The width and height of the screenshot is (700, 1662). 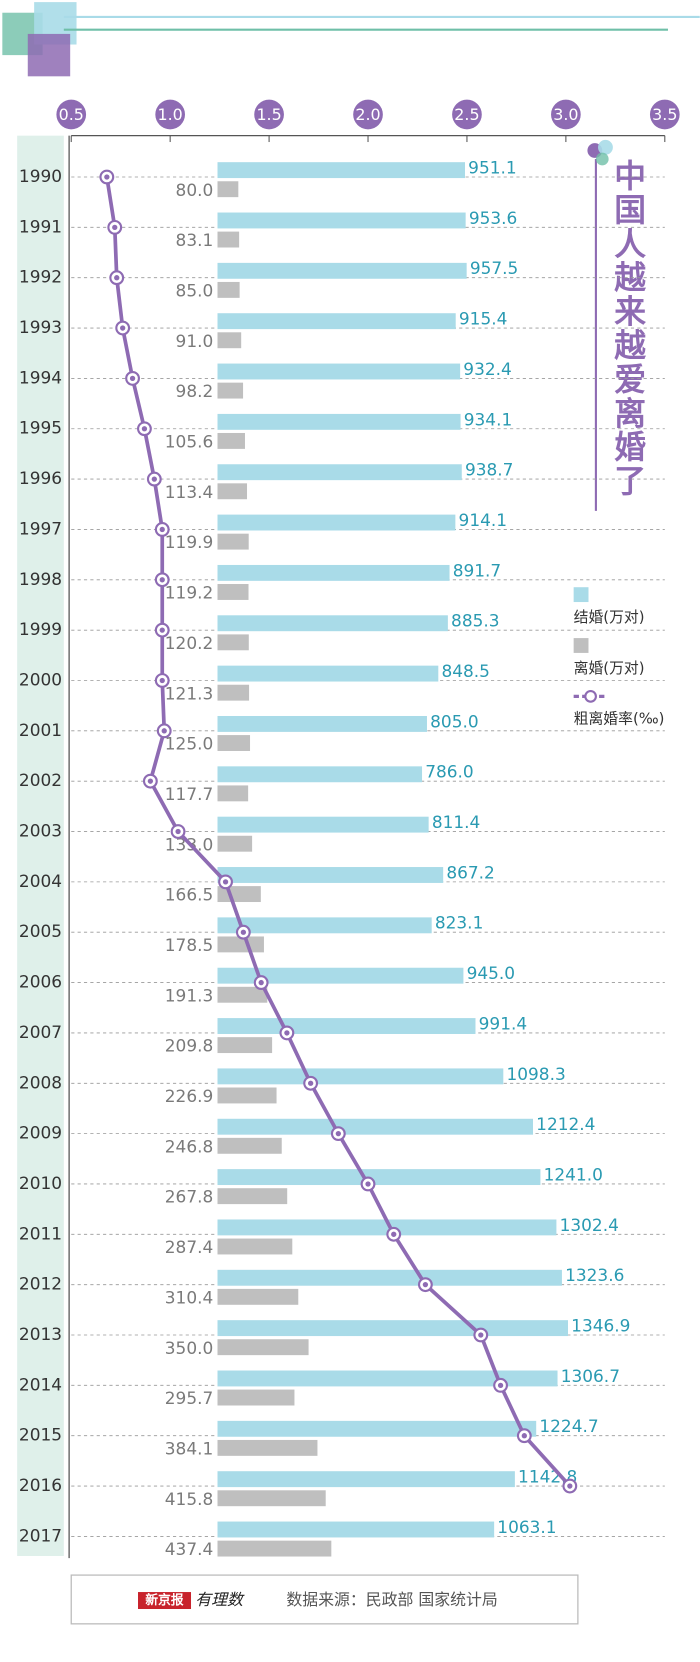 I want to click on data-label: 1241.0, so click(x=573, y=1174).